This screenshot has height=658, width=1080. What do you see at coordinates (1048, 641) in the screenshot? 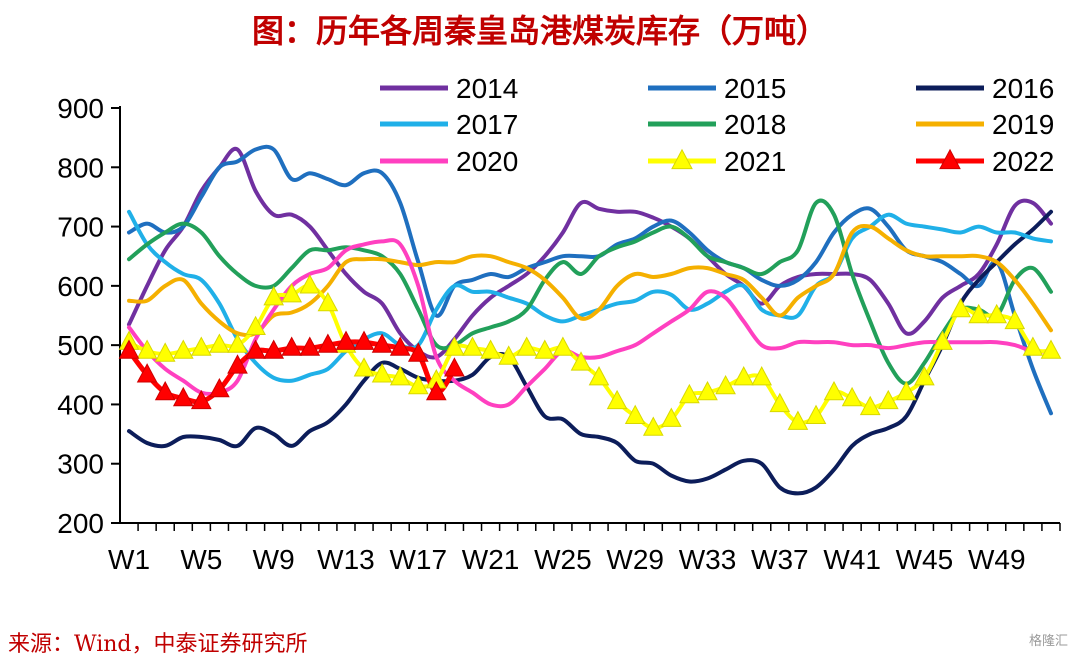
I see `watermark-logo: 格隆汇` at bounding box center [1048, 641].